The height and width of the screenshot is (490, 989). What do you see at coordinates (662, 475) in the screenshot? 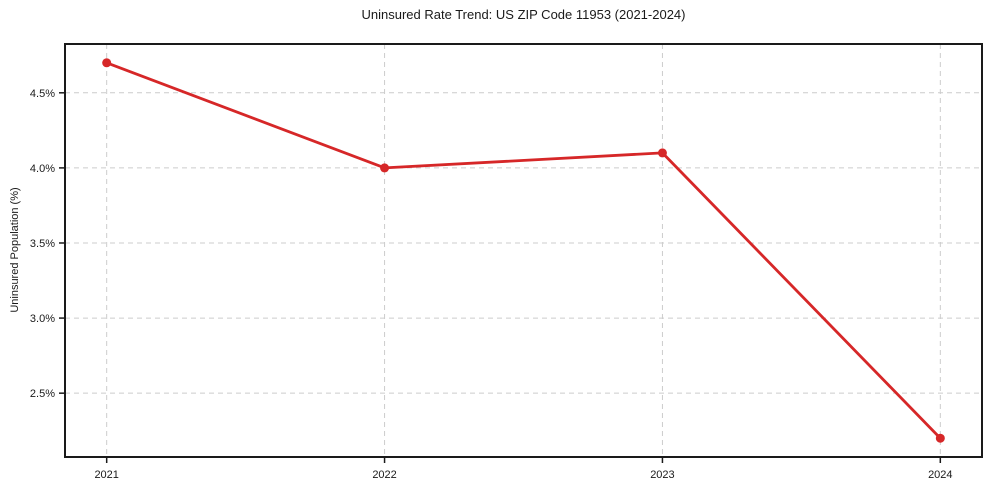
I see `x-tick-label: 2023` at bounding box center [662, 475].